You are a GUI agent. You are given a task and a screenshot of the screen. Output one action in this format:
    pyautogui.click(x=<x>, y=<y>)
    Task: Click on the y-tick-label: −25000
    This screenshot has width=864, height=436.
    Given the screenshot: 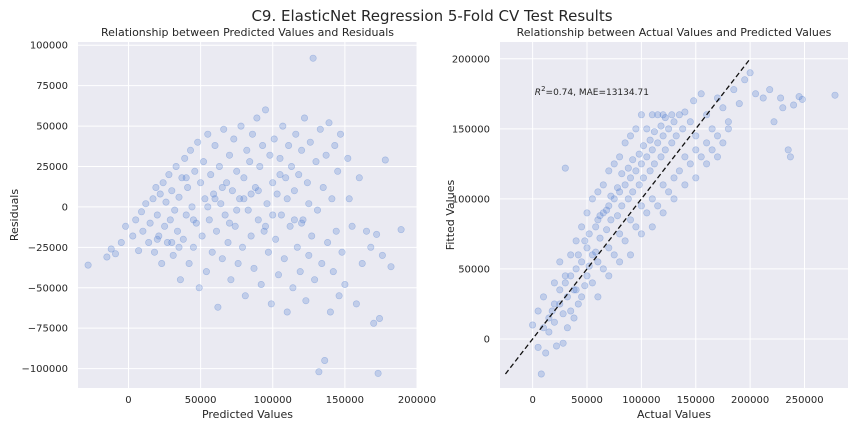 What is the action you would take?
    pyautogui.click(x=48, y=248)
    